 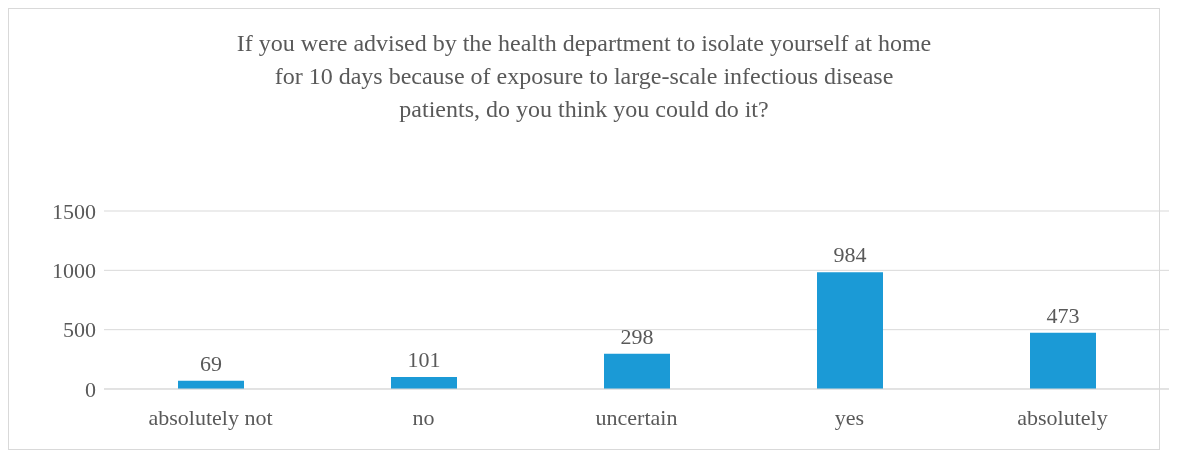 What do you see at coordinates (74, 271) in the screenshot?
I see `y-tick-label: 1000` at bounding box center [74, 271].